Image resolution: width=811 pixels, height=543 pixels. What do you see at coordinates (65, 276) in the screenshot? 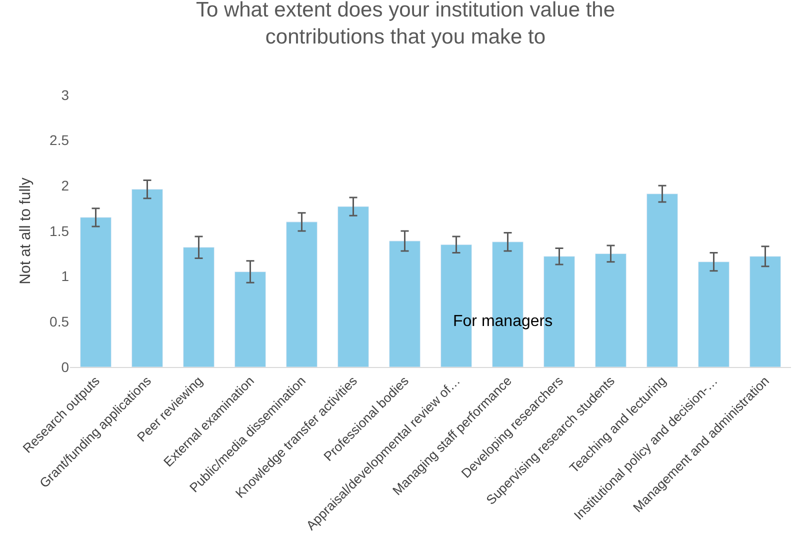
I see `y-tick-label: 1` at bounding box center [65, 276].